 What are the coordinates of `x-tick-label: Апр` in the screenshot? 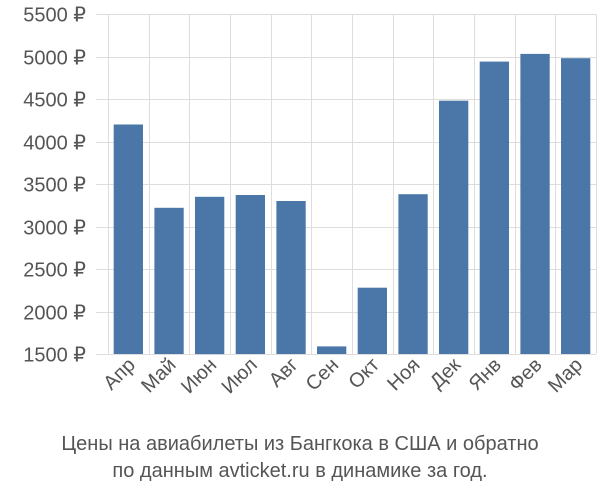 It's located at (119, 374).